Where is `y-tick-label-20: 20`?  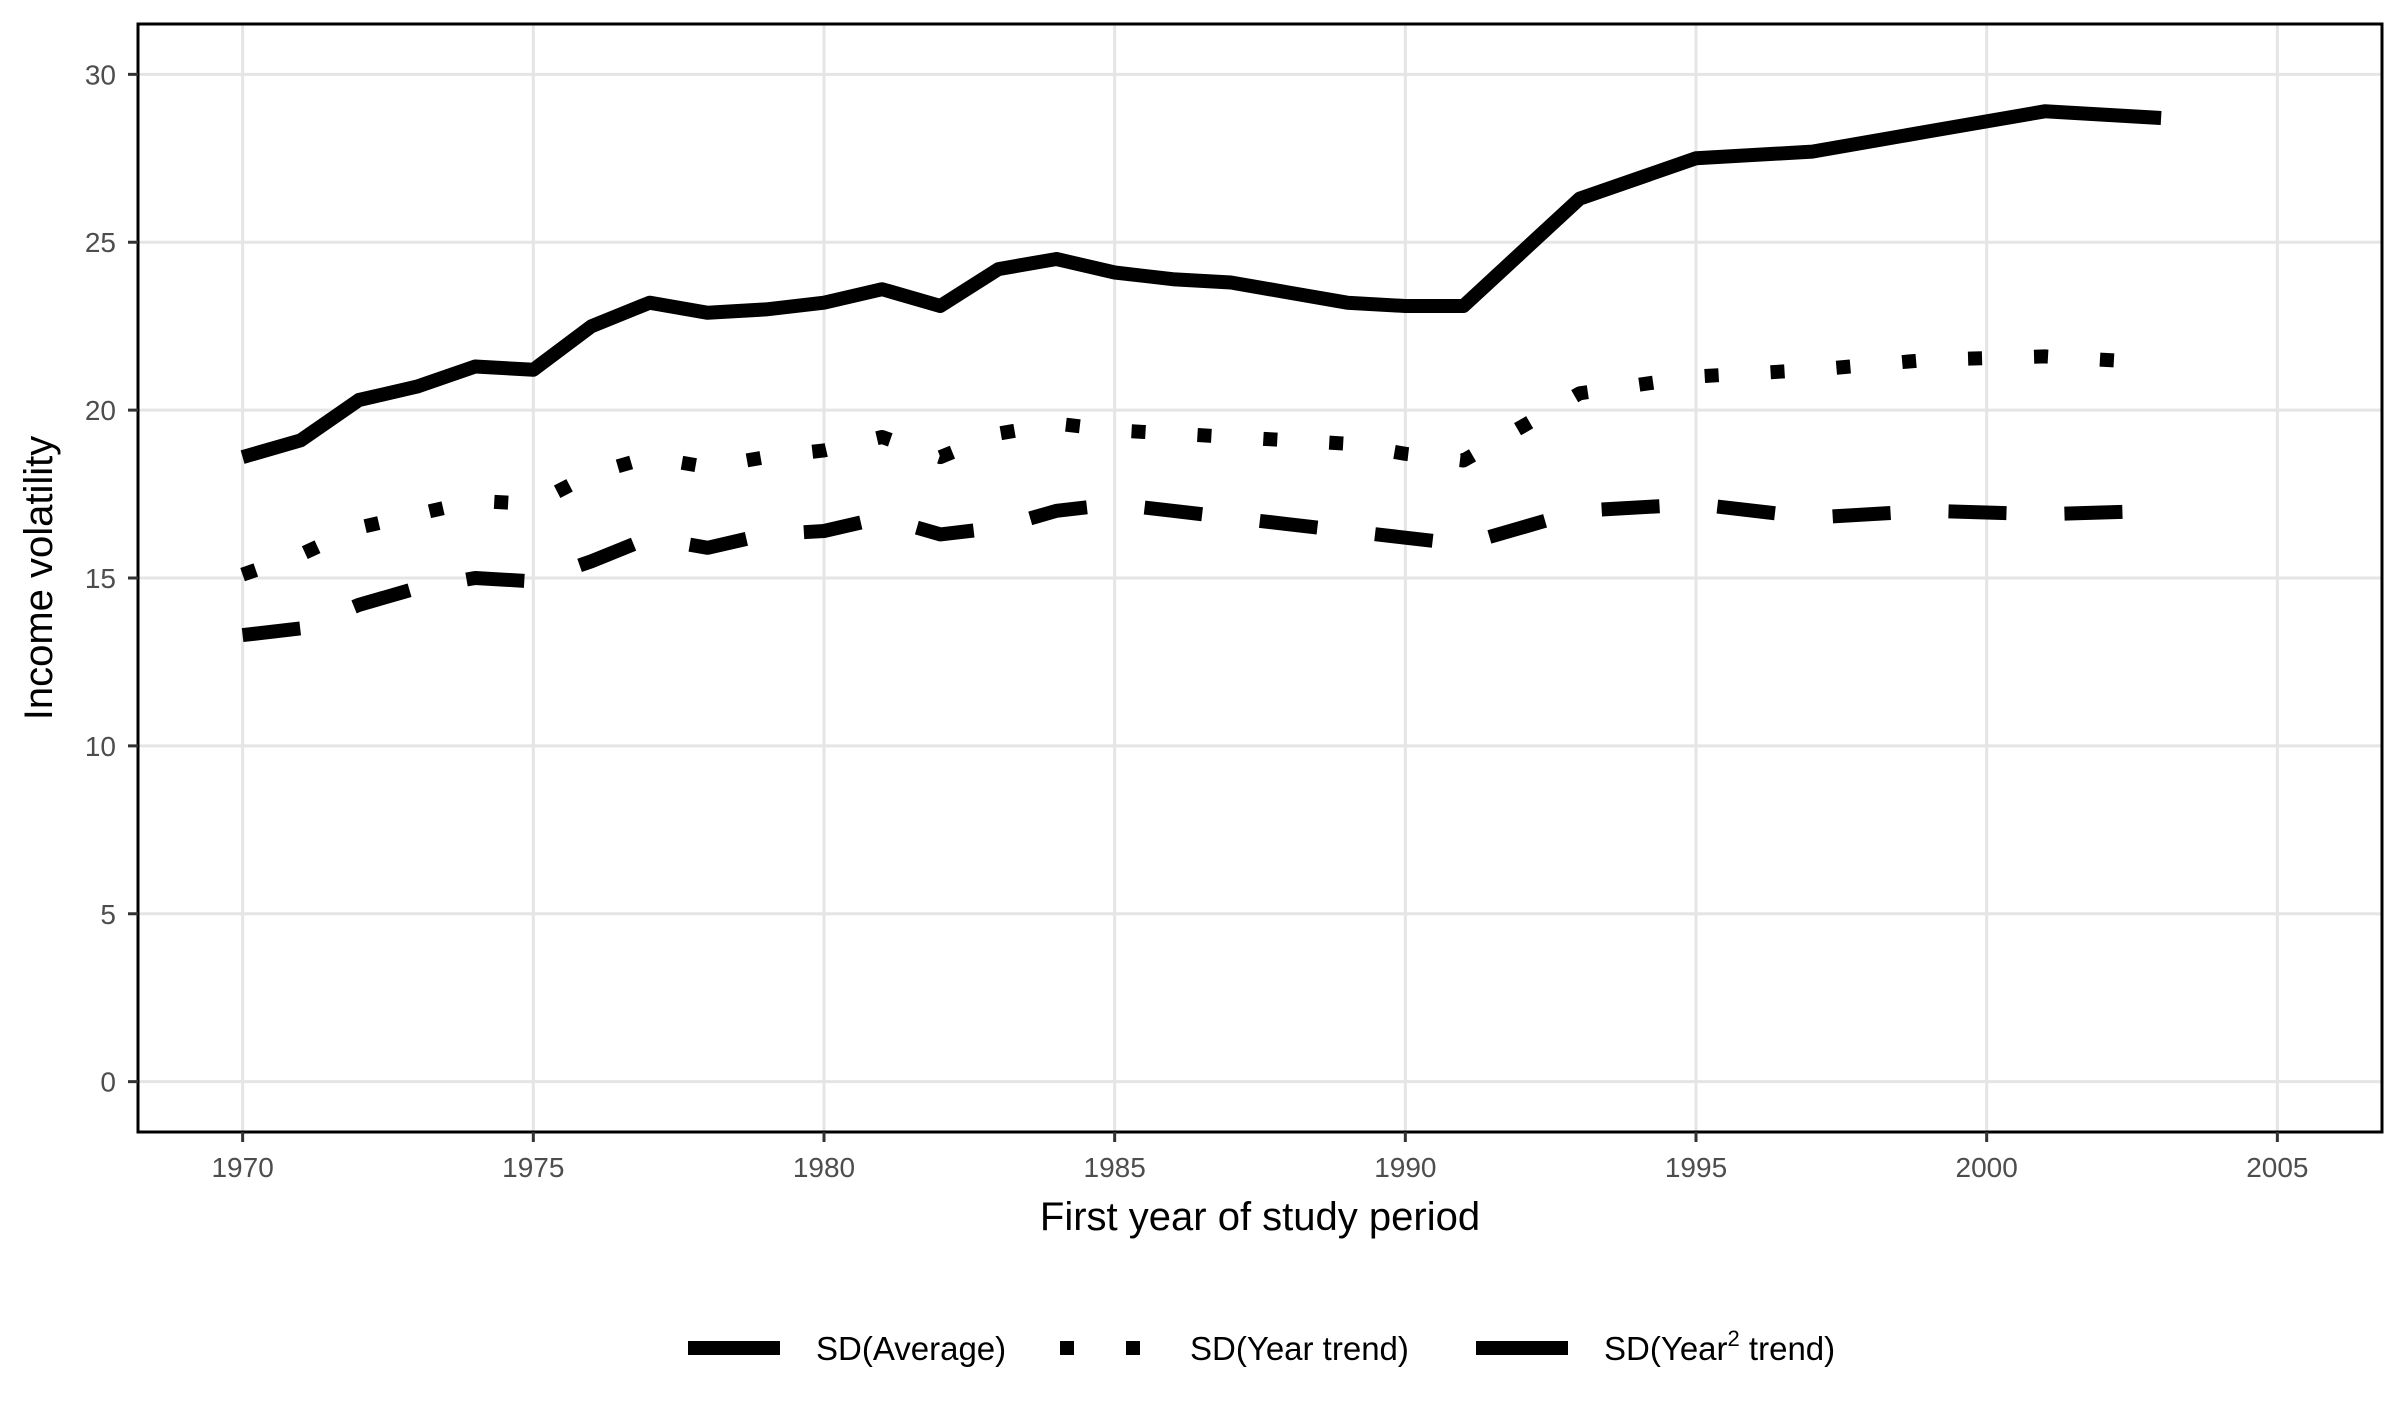 y-tick-label-20: 20 is located at coordinates (100, 410).